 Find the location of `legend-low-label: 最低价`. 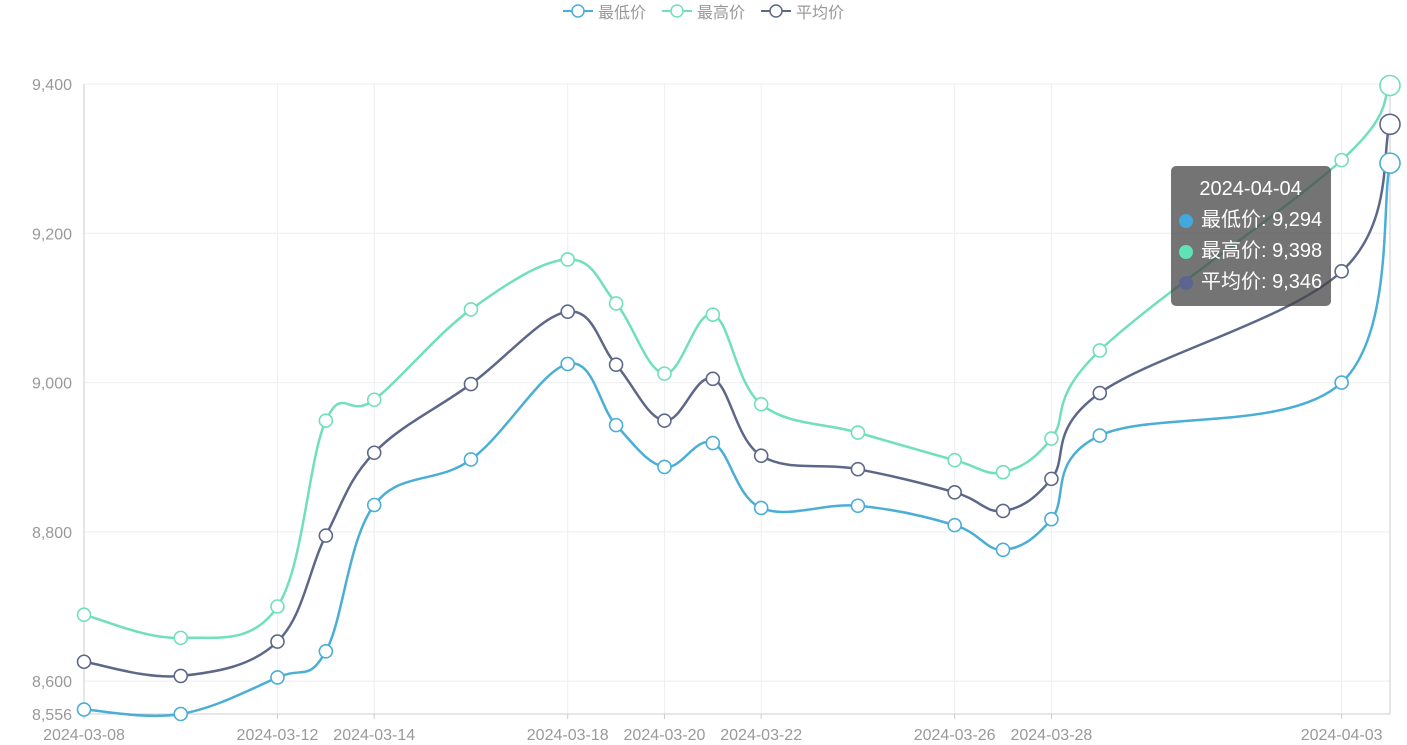

legend-low-label: 最低价 is located at coordinates (621, 13).